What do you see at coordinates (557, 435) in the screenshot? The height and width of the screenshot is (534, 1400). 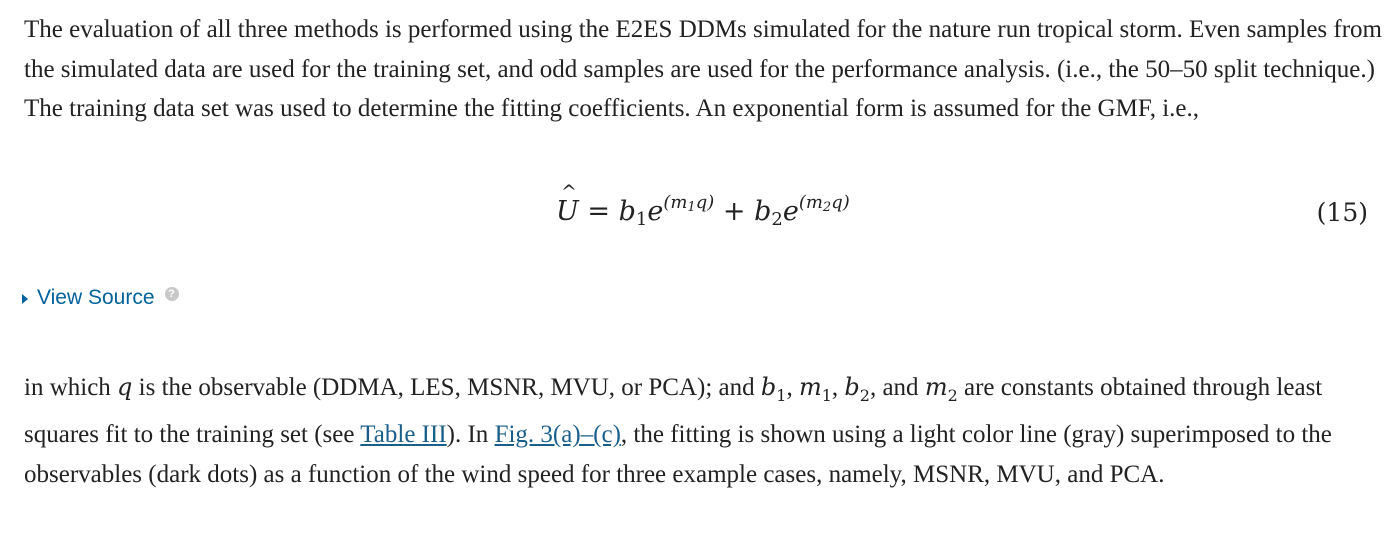 I see `figure-3-link: Fig. 3(a)–(c)` at bounding box center [557, 435].